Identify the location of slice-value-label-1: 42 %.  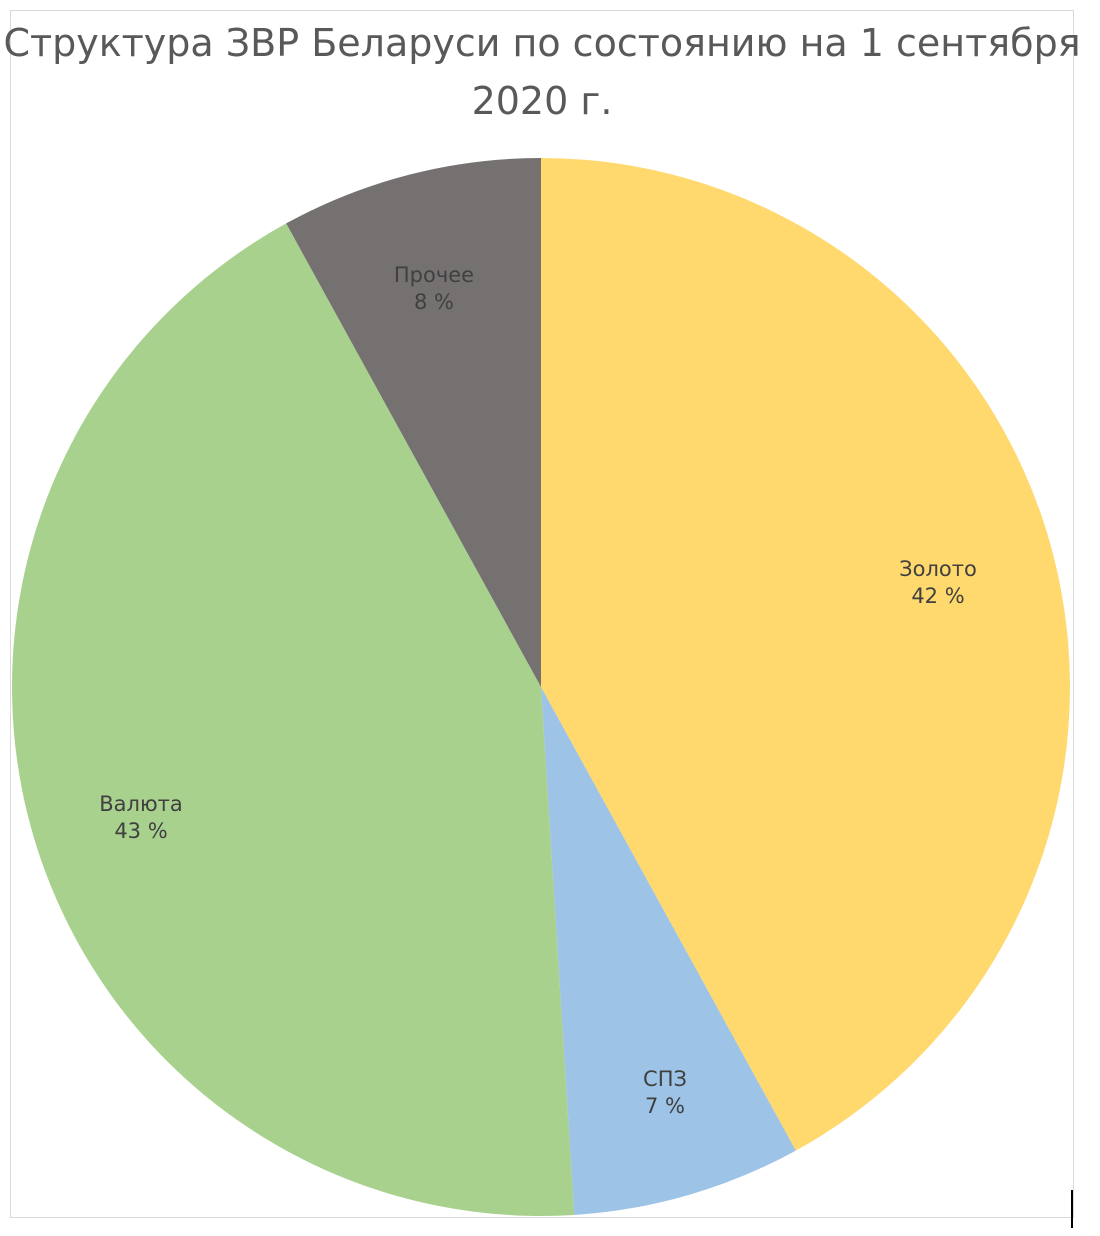
(937, 596).